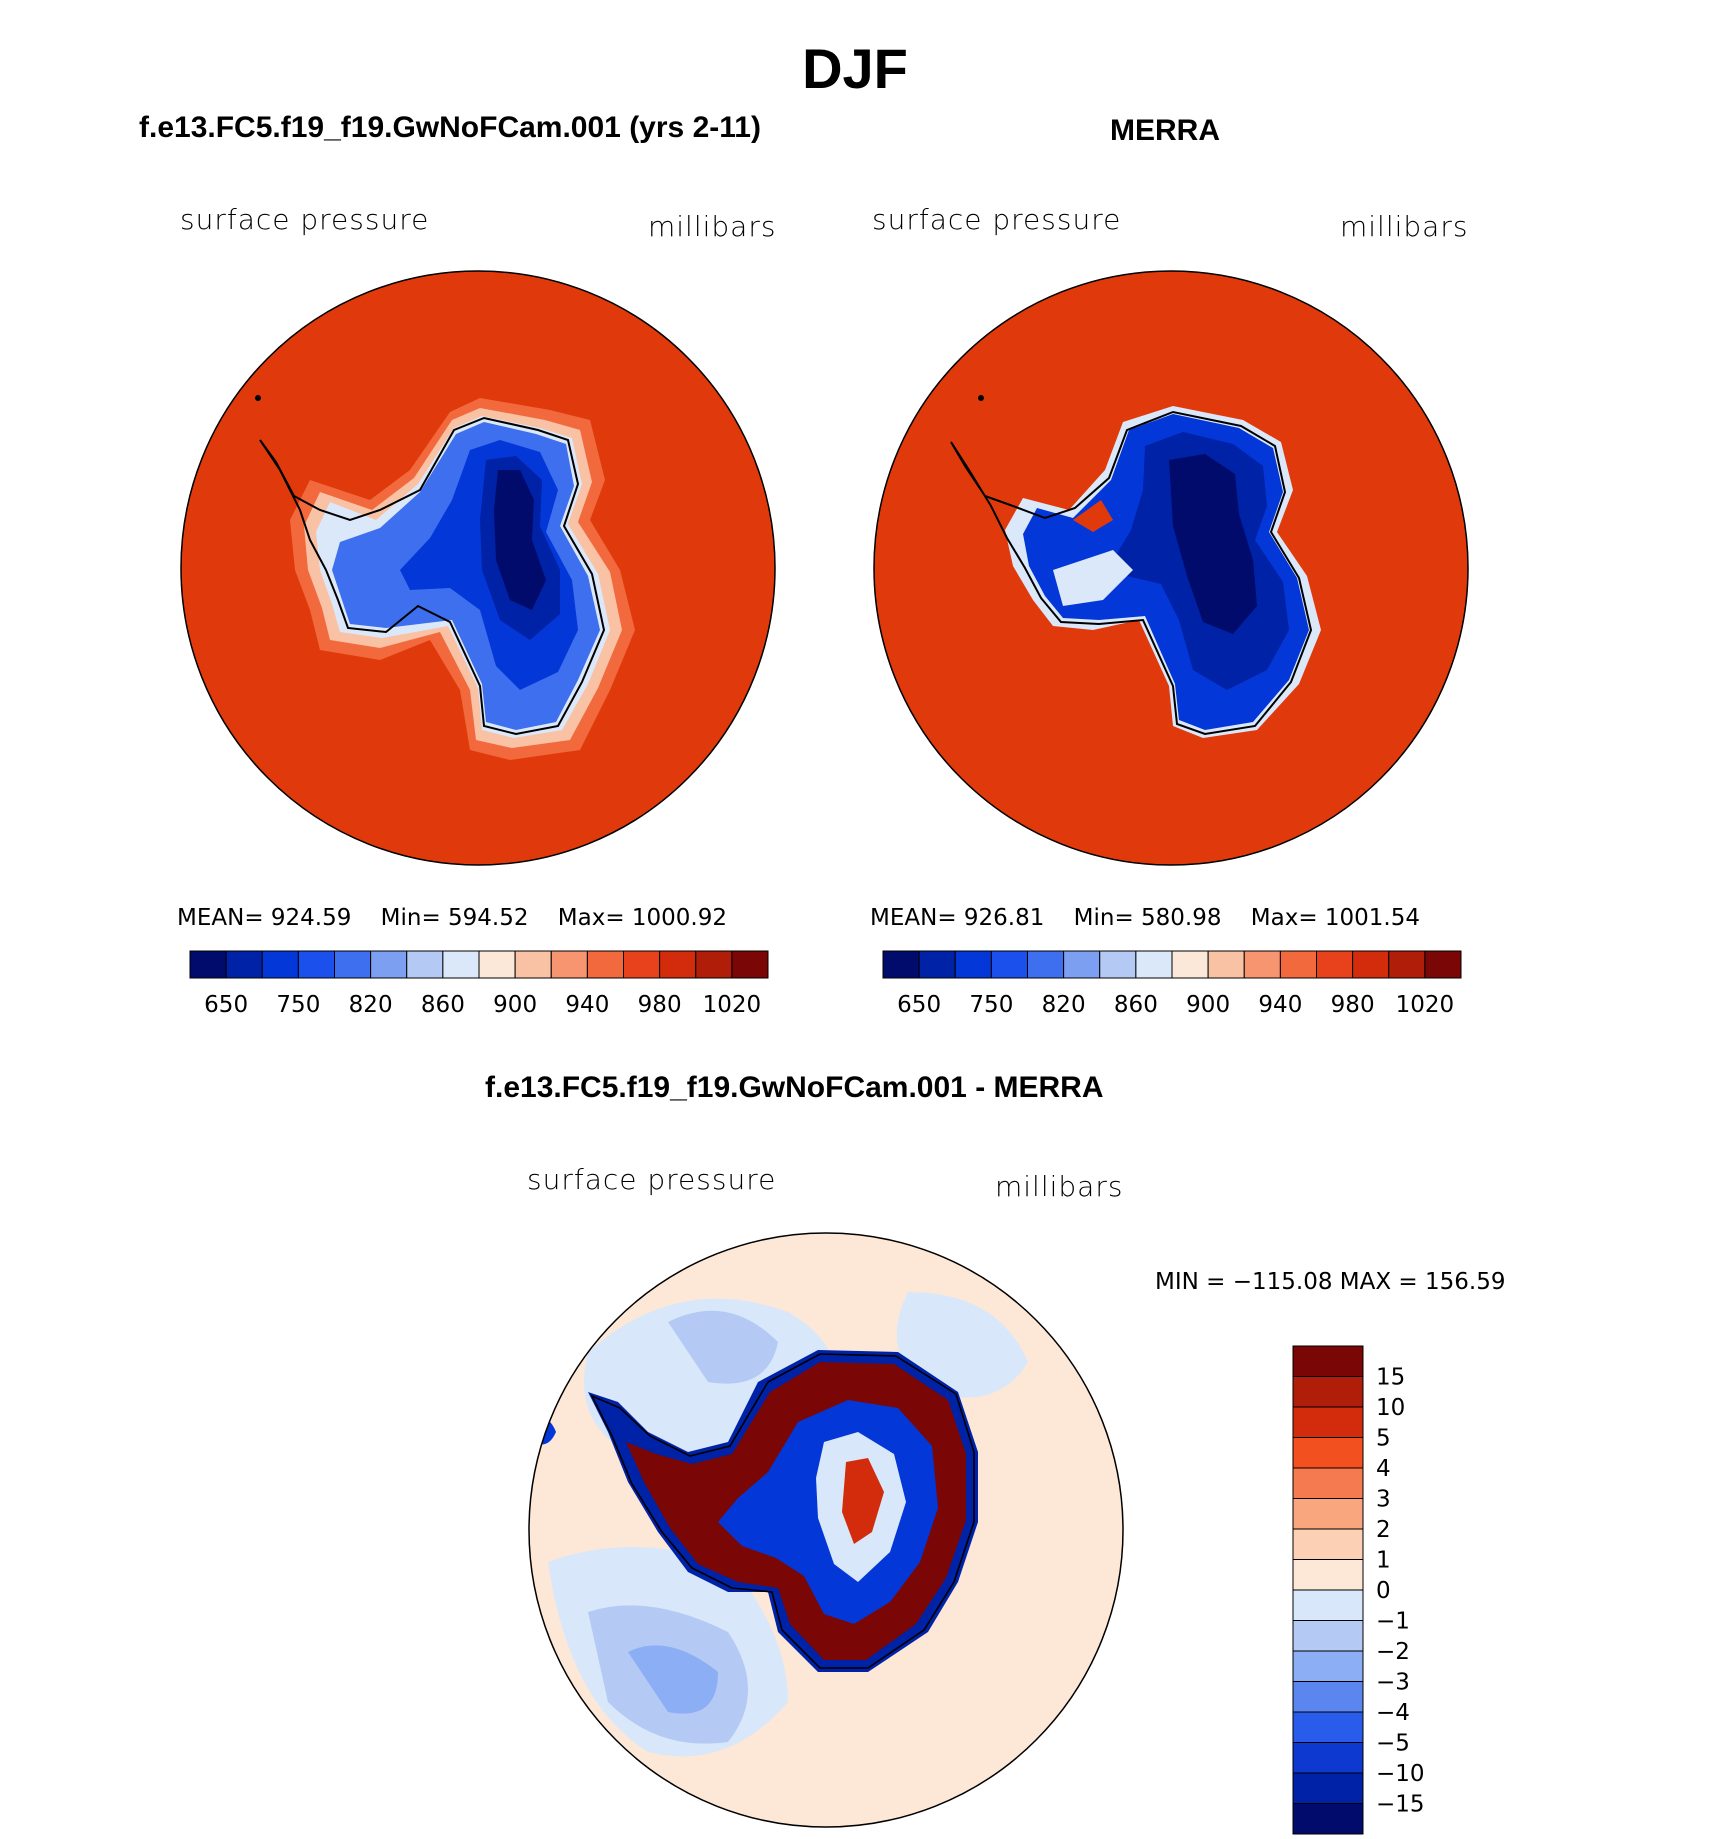 The width and height of the screenshot is (1710, 1839). What do you see at coordinates (483, 1005) in the screenshot?
I see `model-colorbar-ticks: 650 750 820 860 900 940 980 1020` at bounding box center [483, 1005].